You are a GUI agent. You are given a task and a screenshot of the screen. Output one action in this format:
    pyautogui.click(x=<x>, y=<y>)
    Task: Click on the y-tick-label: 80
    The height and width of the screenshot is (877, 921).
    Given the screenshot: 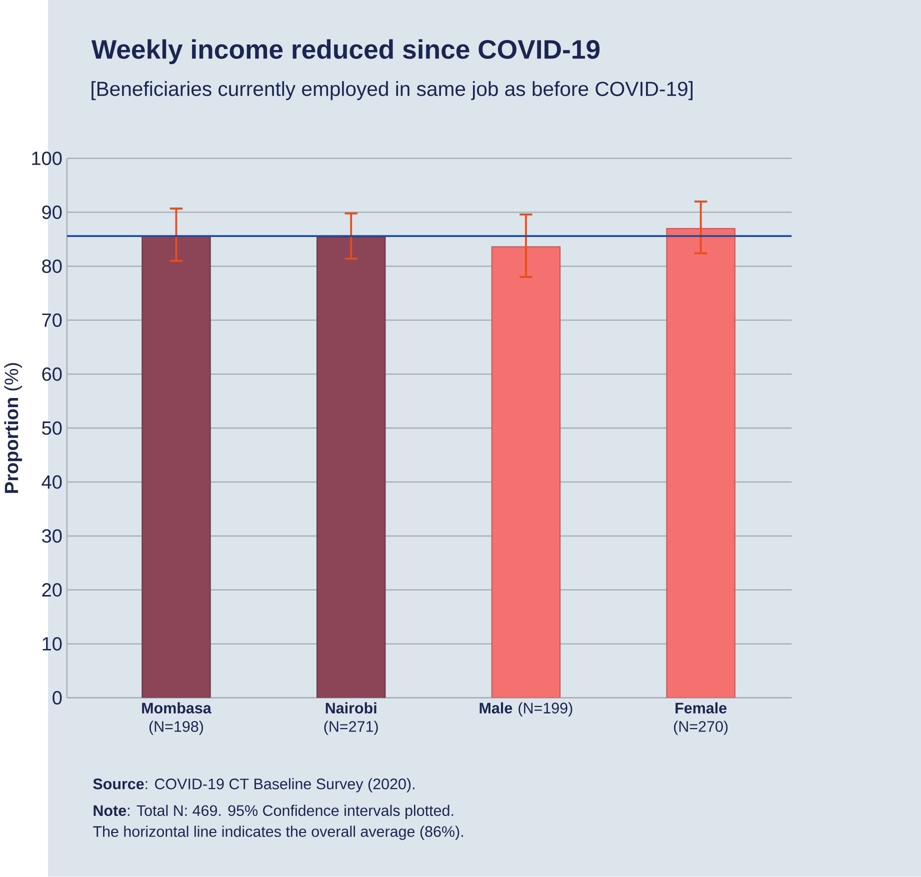 What is the action you would take?
    pyautogui.click(x=52, y=267)
    